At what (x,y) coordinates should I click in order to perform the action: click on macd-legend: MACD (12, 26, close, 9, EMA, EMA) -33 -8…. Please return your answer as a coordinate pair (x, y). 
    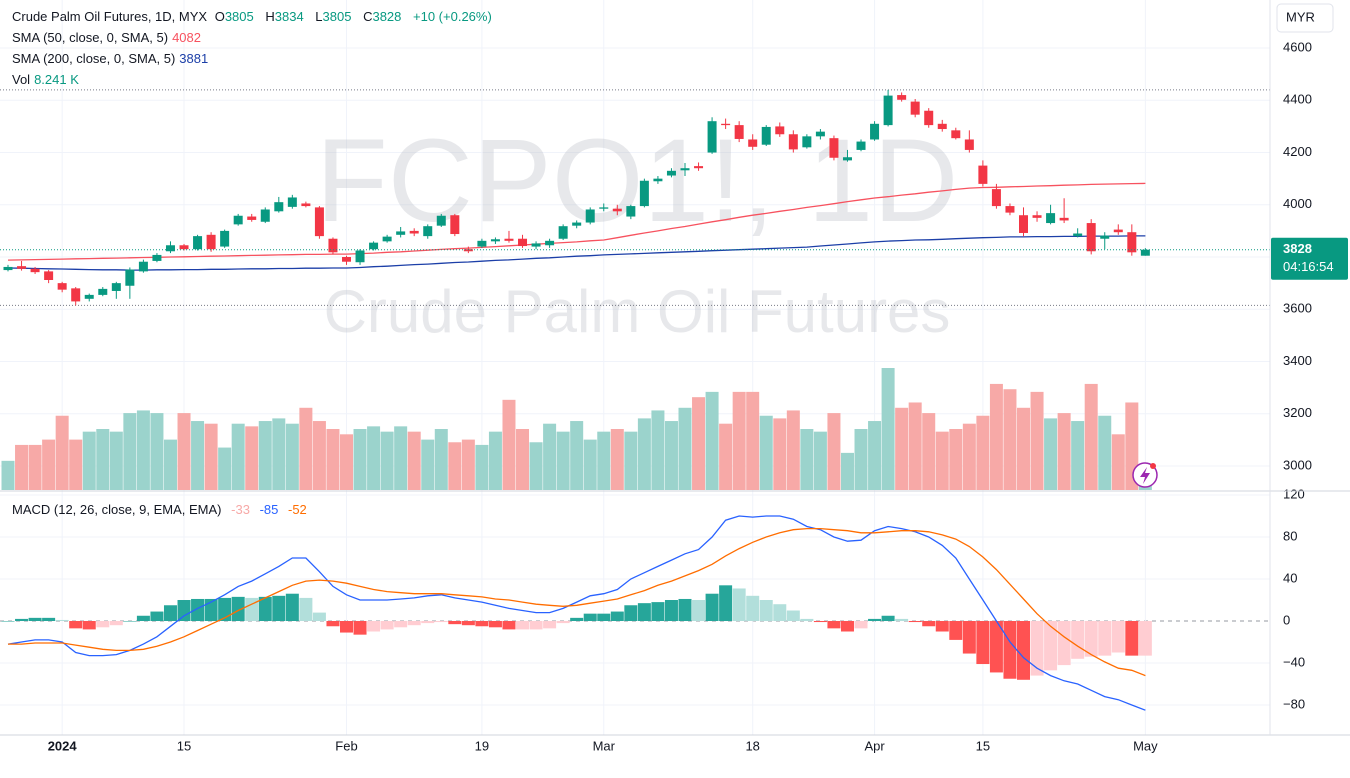
    Looking at the image, I should click on (162, 509).